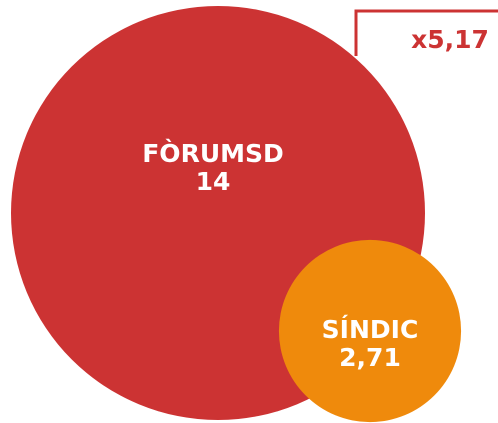 This screenshot has width=498, height=423. Describe the element at coordinates (213, 153) in the screenshot. I see `category-label: FÒRUMSD` at that location.